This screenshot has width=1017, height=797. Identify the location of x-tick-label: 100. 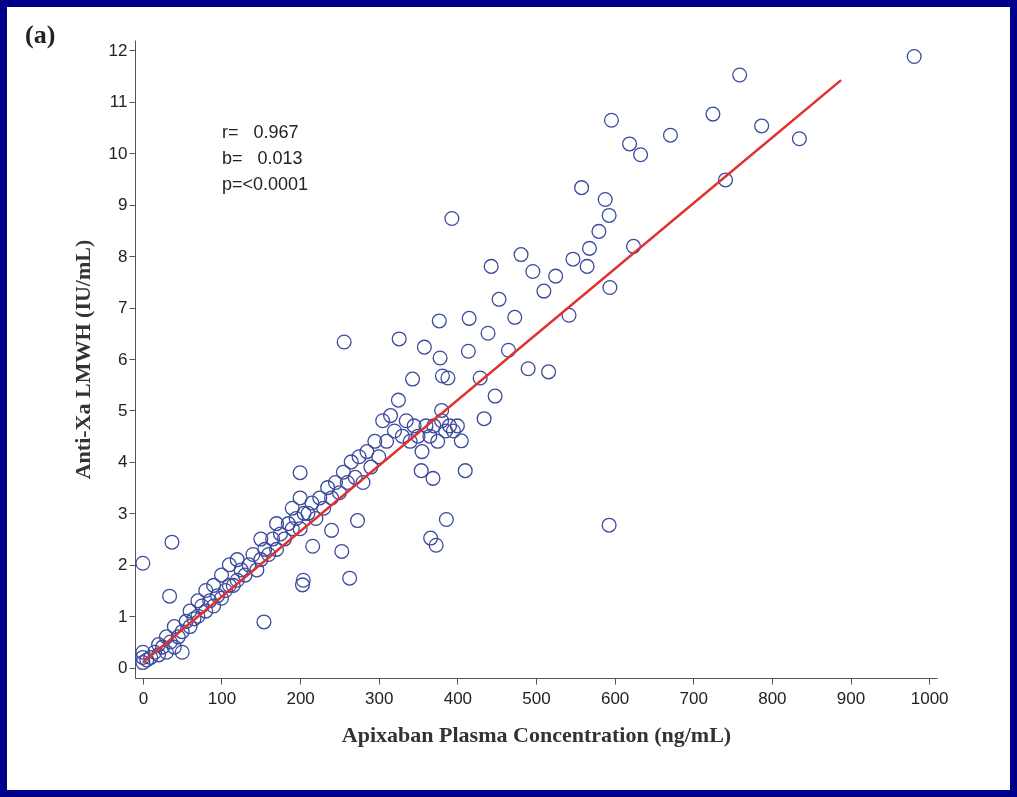
(222, 698).